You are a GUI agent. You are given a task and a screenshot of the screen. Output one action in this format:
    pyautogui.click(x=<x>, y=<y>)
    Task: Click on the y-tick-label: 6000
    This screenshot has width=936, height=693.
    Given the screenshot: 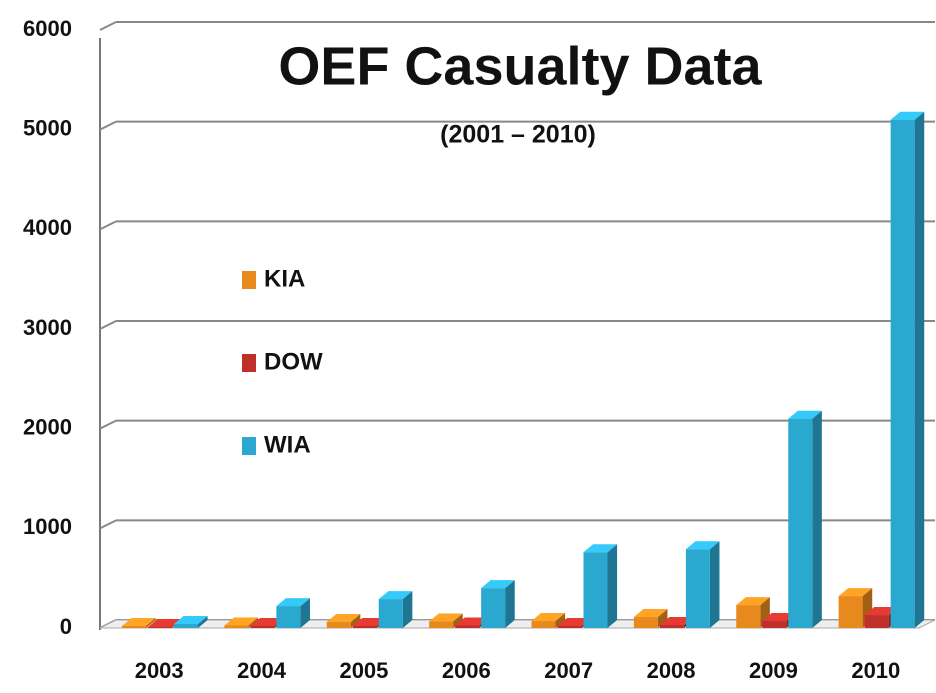 What is the action you would take?
    pyautogui.click(x=47, y=28)
    